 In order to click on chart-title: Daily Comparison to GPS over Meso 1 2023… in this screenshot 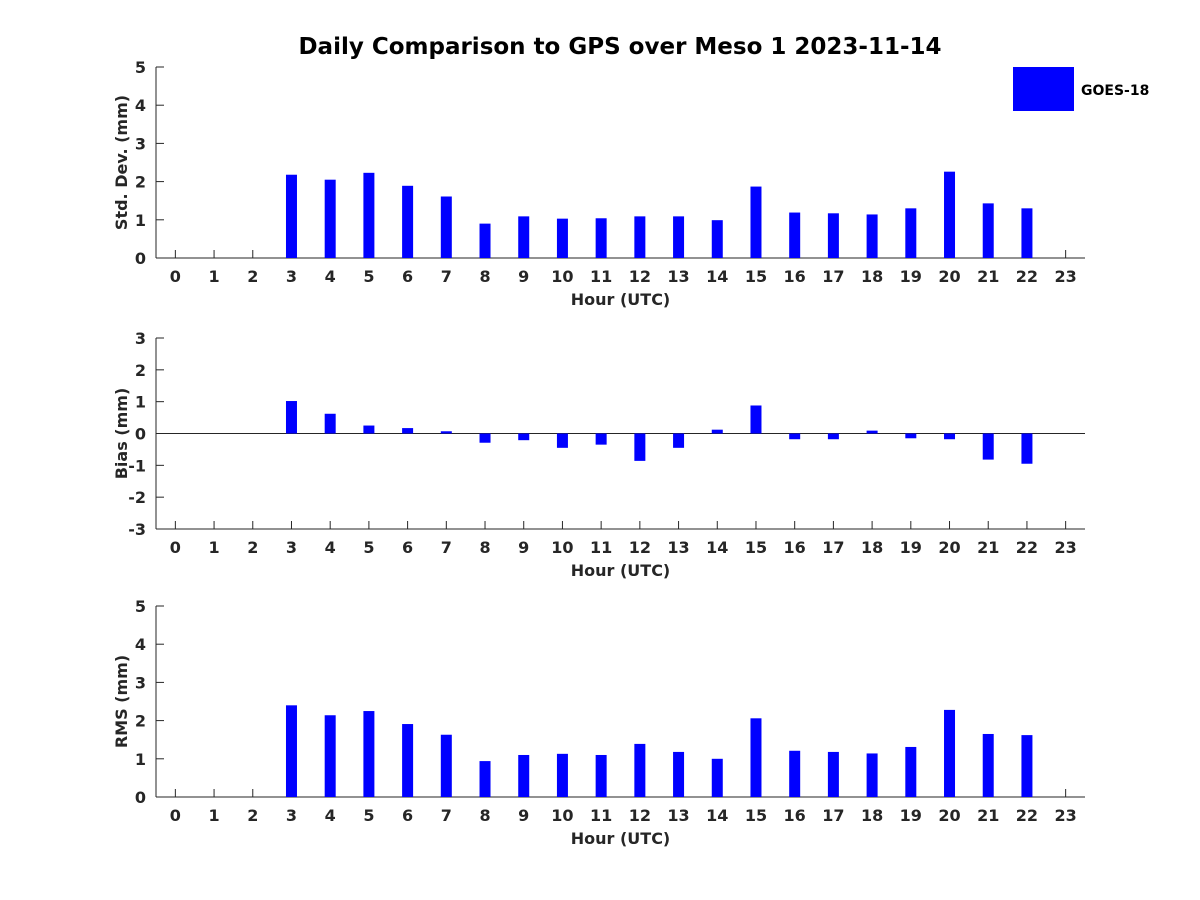, I will do `click(619, 47)`.